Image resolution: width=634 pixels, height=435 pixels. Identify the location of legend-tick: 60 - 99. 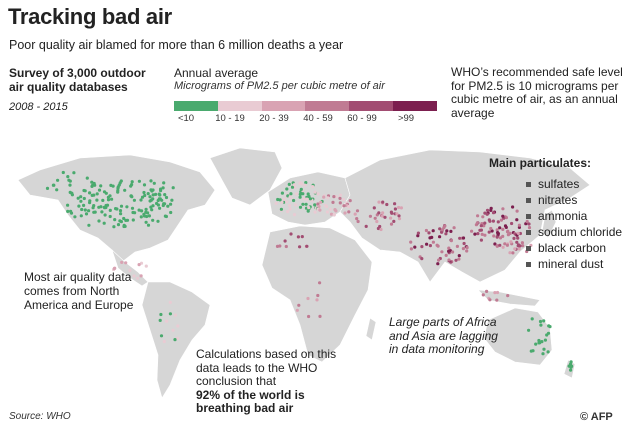
(362, 118).